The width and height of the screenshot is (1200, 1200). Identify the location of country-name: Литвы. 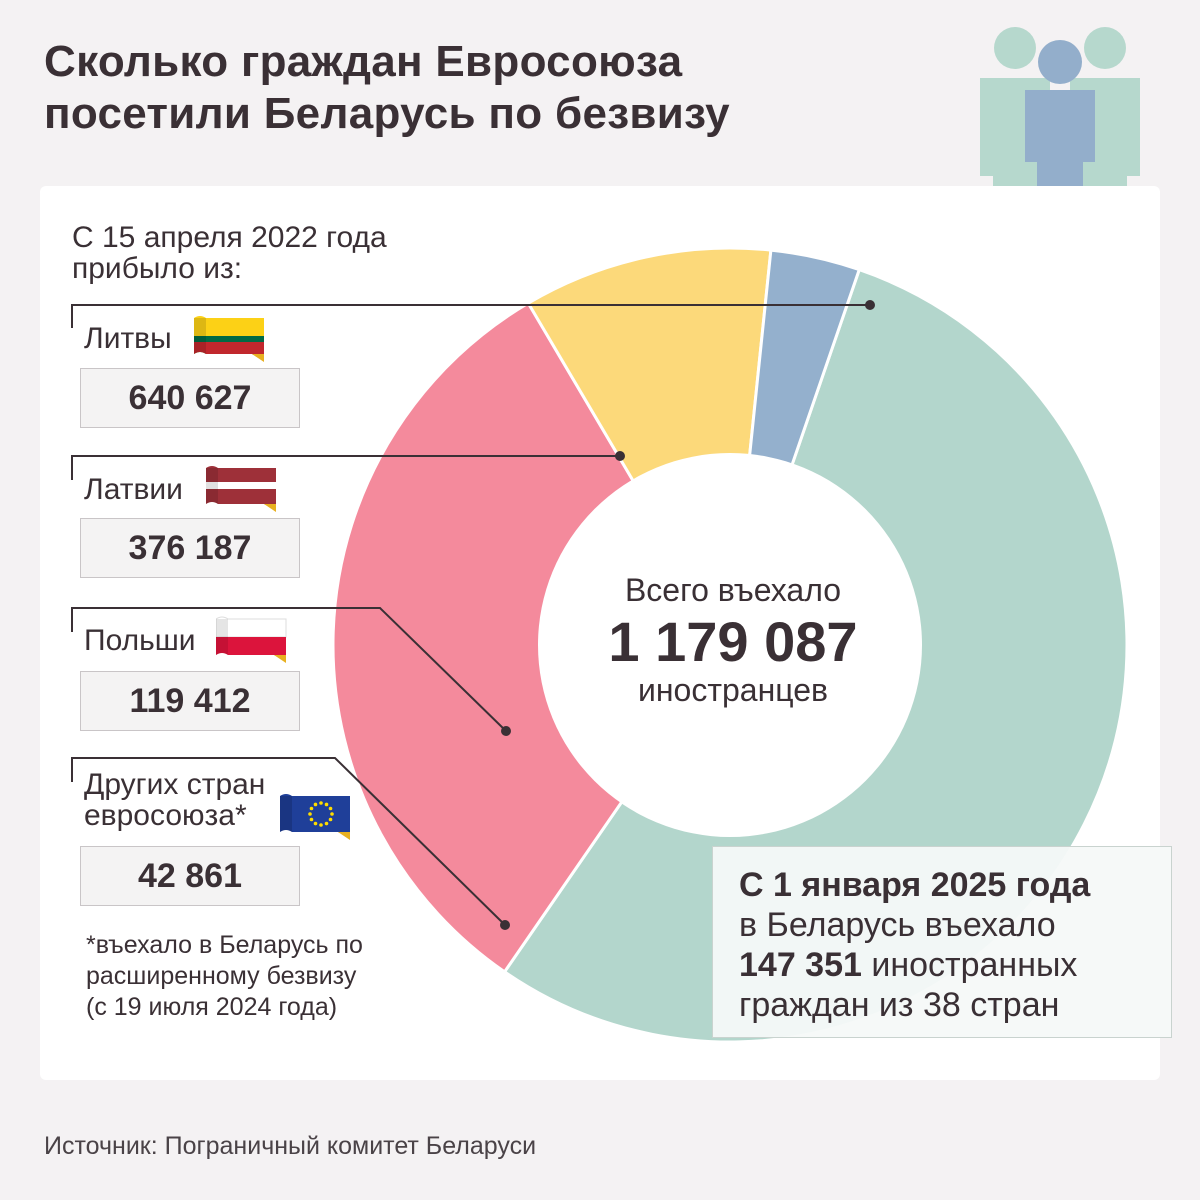
(128, 338).